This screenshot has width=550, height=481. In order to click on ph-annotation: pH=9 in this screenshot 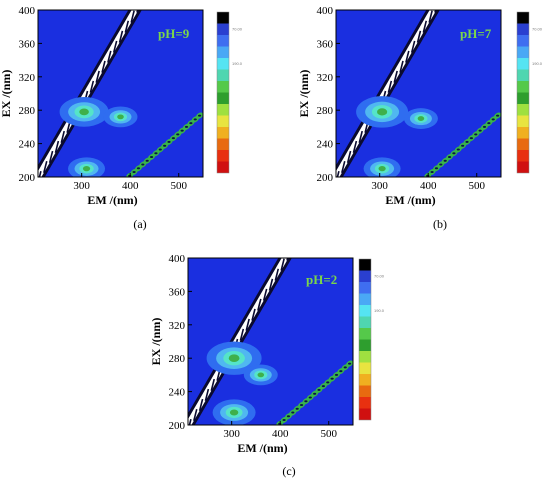, I will do `click(174, 33)`.